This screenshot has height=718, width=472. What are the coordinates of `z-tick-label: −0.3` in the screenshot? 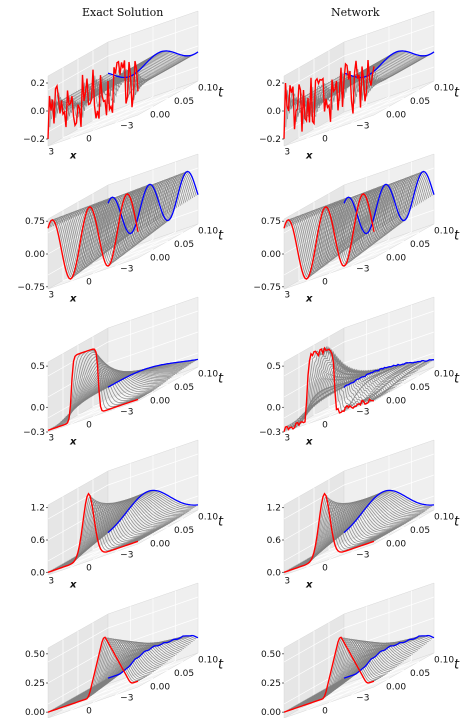 It's located at (34, 433).